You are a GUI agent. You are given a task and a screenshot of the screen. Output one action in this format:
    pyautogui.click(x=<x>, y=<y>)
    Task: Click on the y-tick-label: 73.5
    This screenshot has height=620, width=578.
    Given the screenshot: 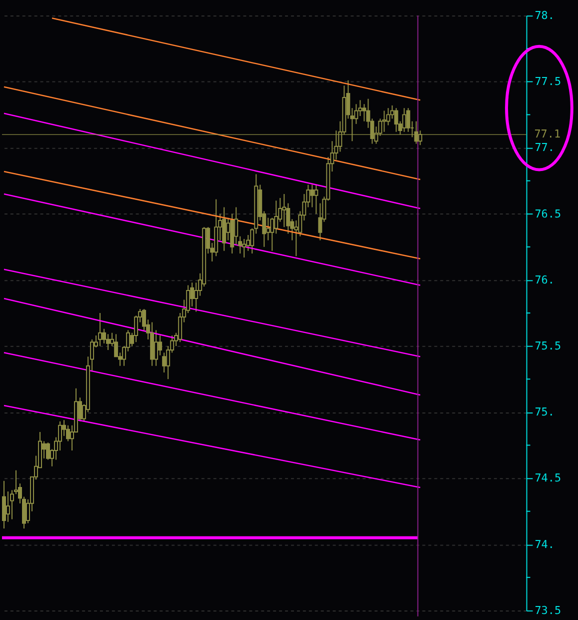 What is the action you would take?
    pyautogui.click(x=548, y=610)
    